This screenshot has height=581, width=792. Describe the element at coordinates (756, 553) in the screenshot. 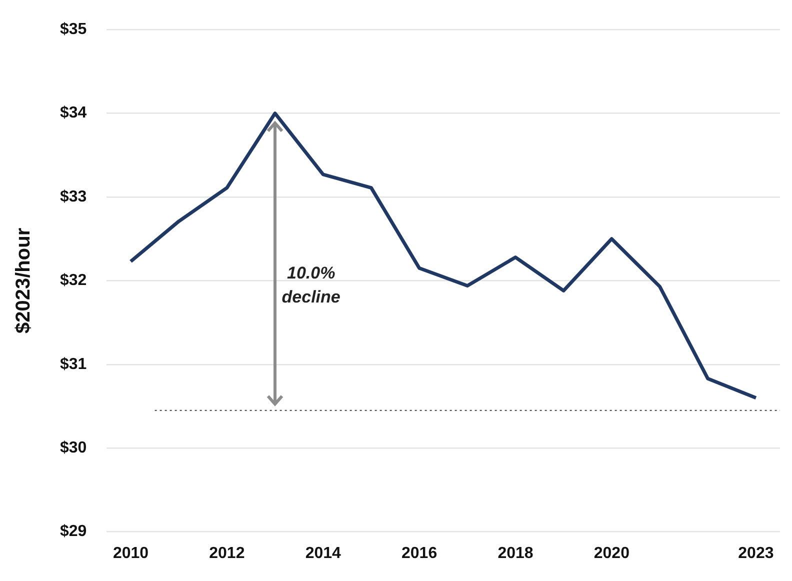

I see `x-tick-label: 2023` at that location.